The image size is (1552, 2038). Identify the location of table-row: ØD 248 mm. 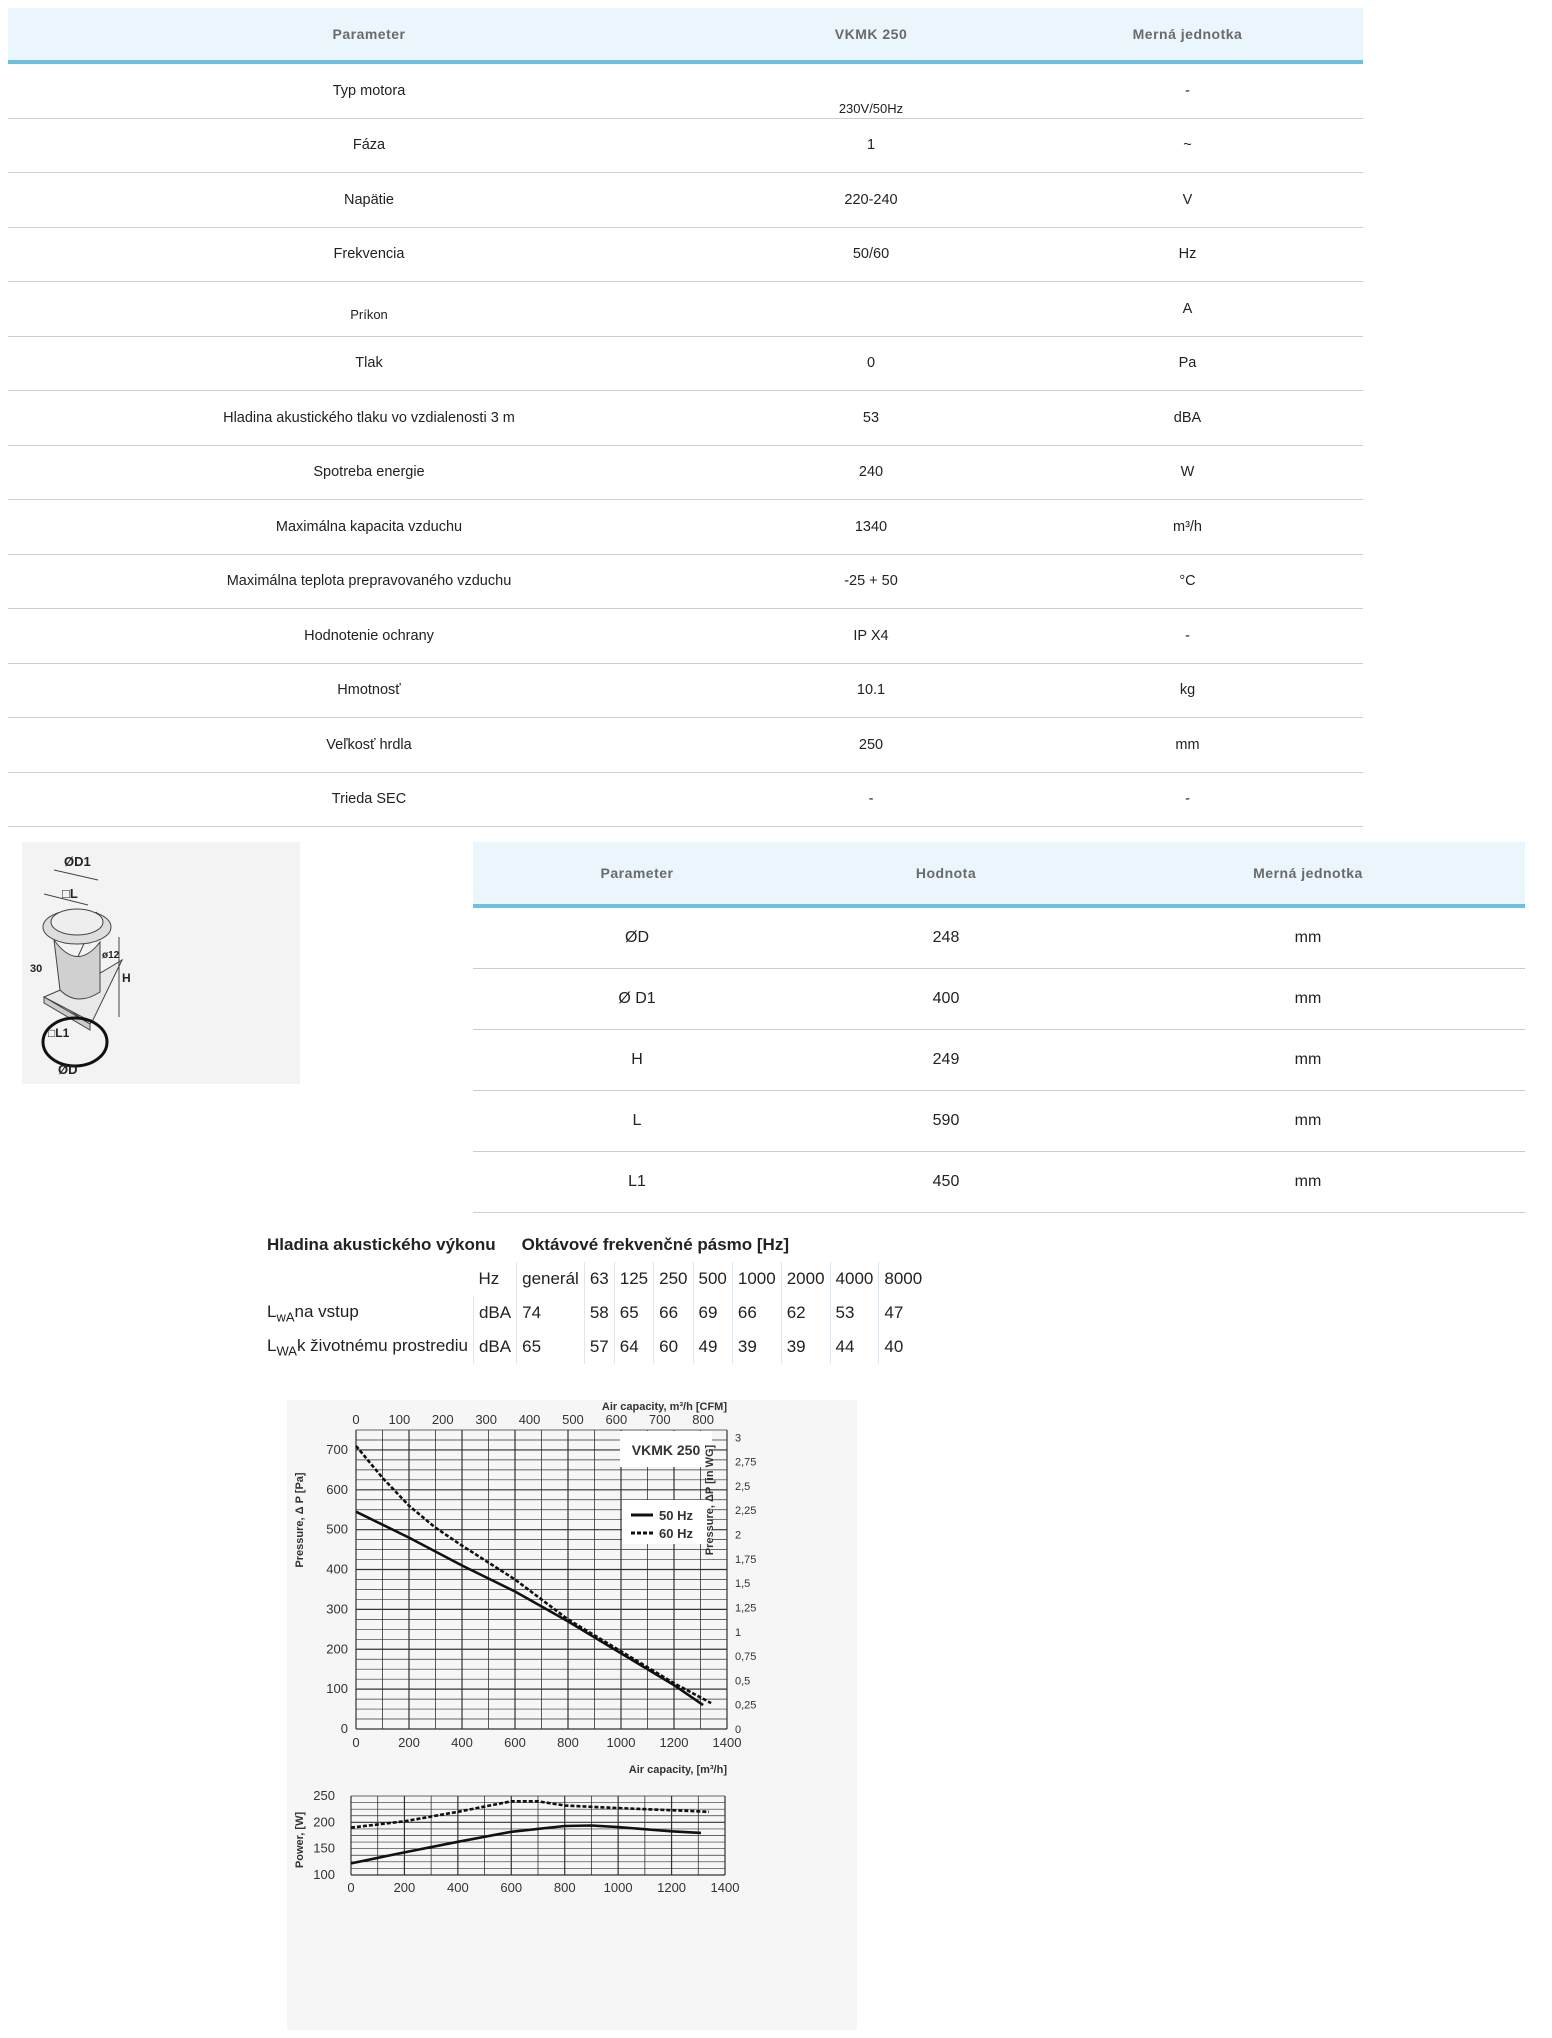
(999, 937).